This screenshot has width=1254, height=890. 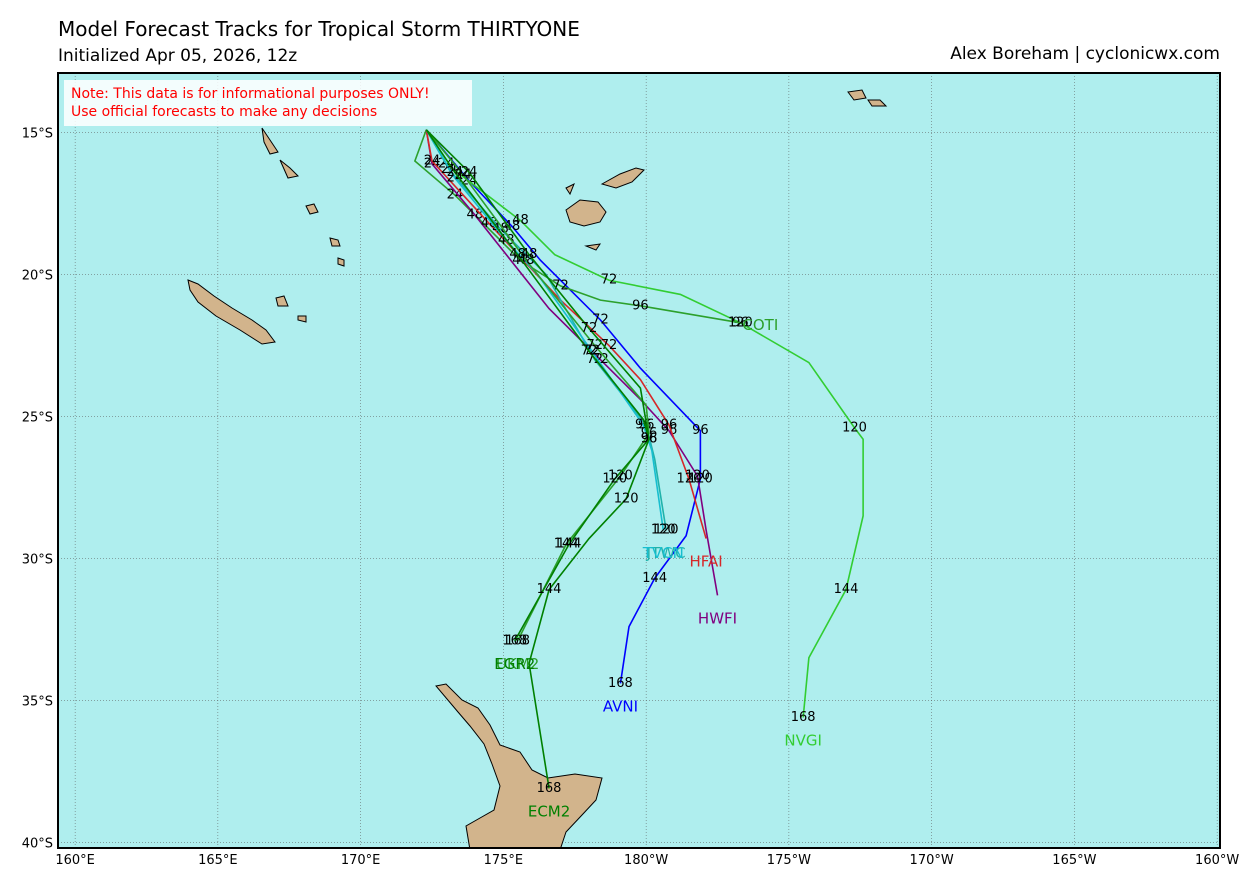 I want to click on track-name: EGR2, so click(x=514, y=664).